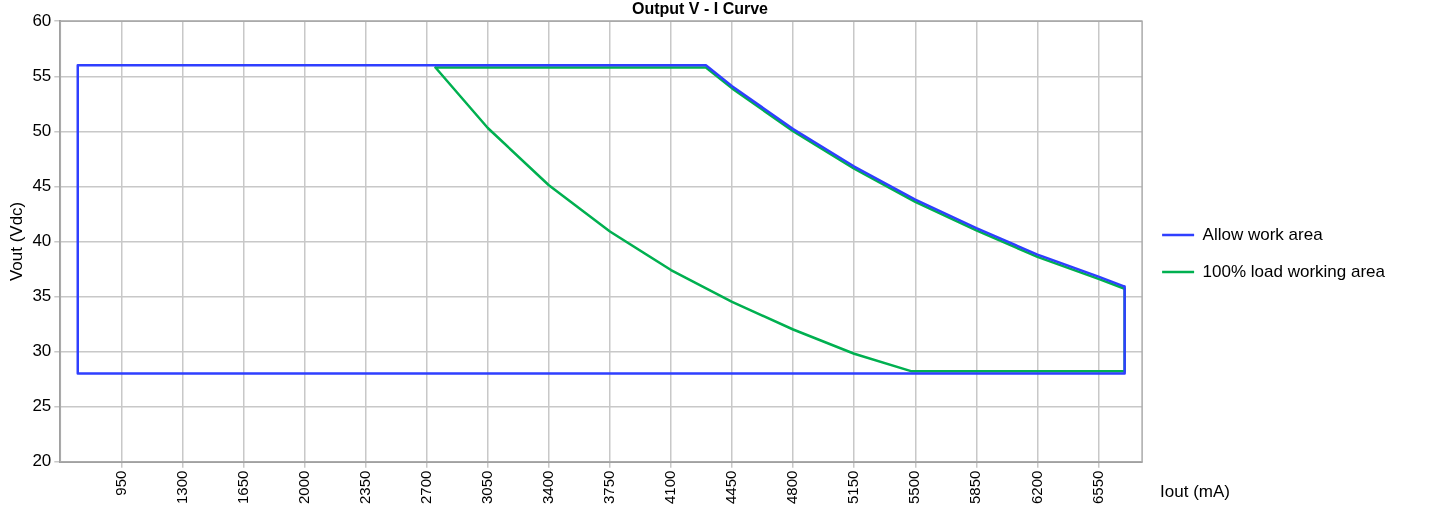 This screenshot has width=1435, height=507. What do you see at coordinates (42, 406) in the screenshot?
I see `y-tick-label: 25` at bounding box center [42, 406].